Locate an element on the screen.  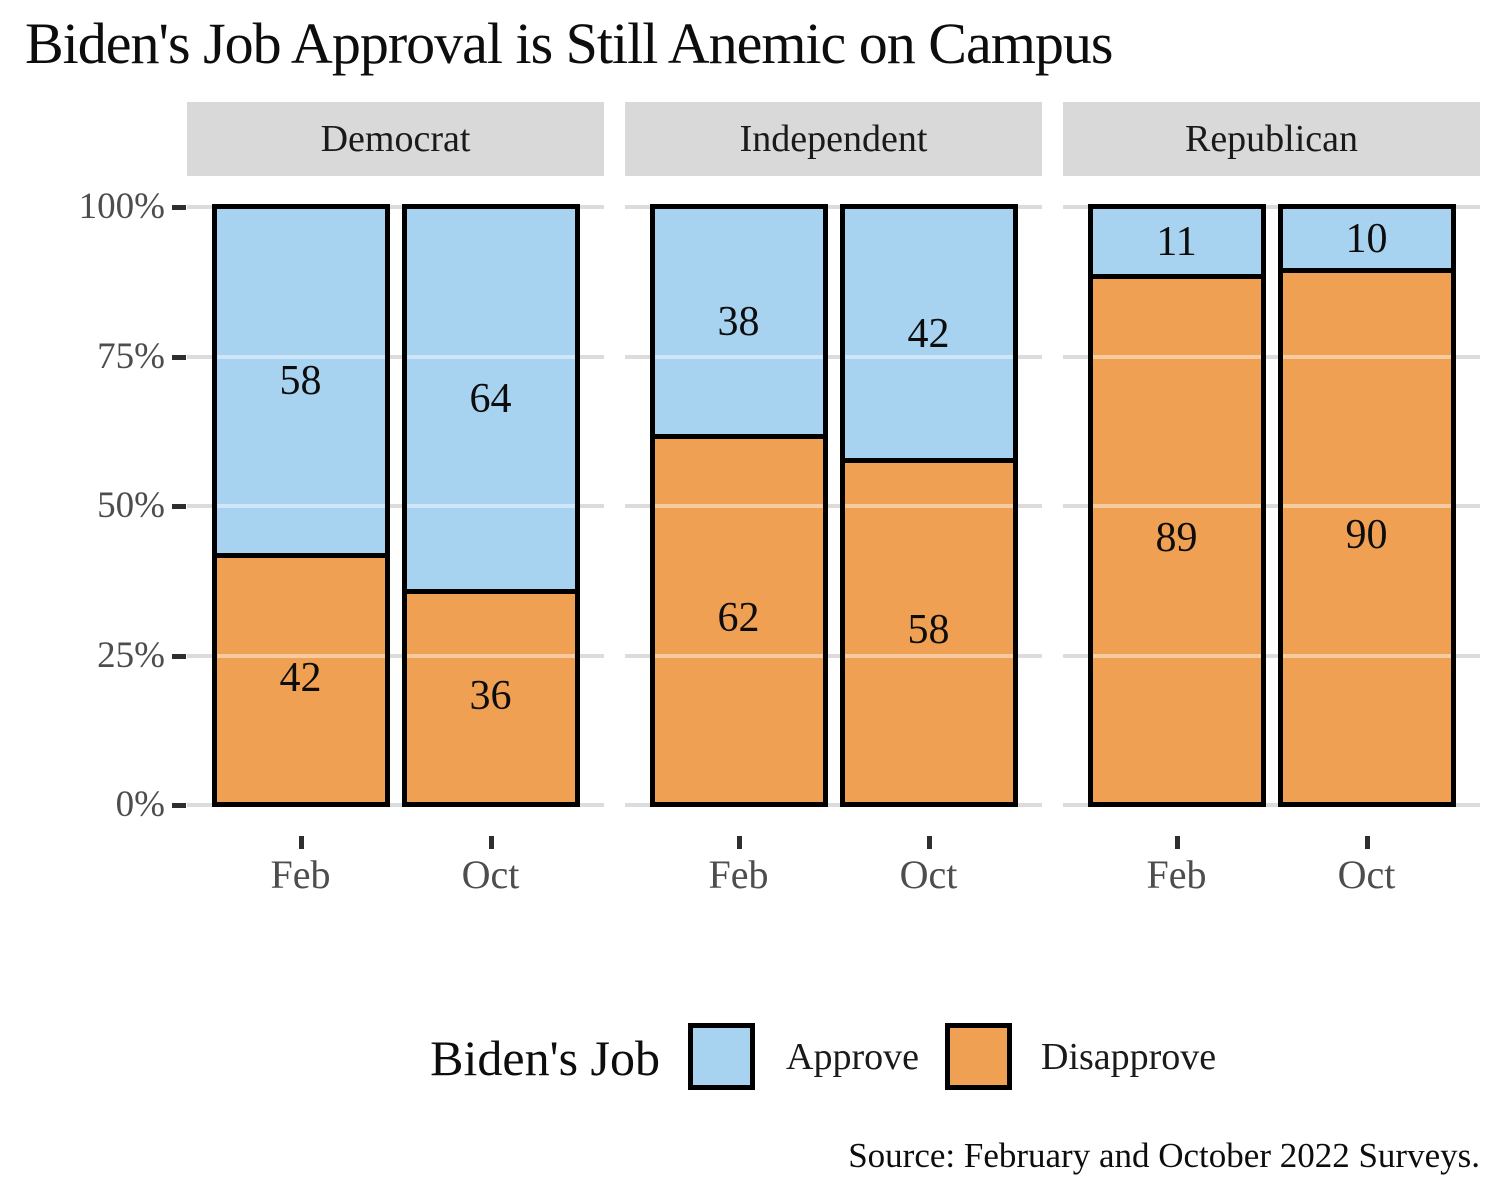
bar-value-label-disapprove: 62 is located at coordinates (738, 618).